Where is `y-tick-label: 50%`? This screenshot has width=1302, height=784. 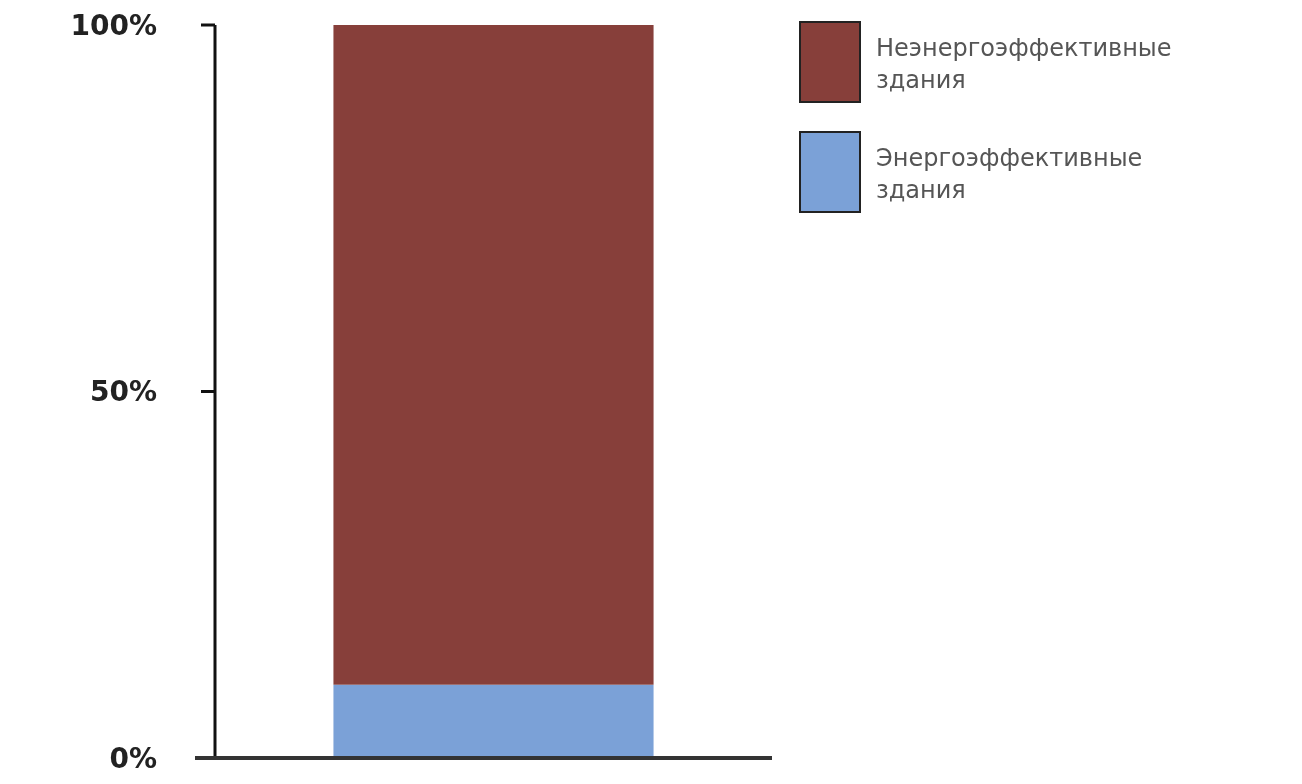
y-tick-label: 50% is located at coordinates (123, 392).